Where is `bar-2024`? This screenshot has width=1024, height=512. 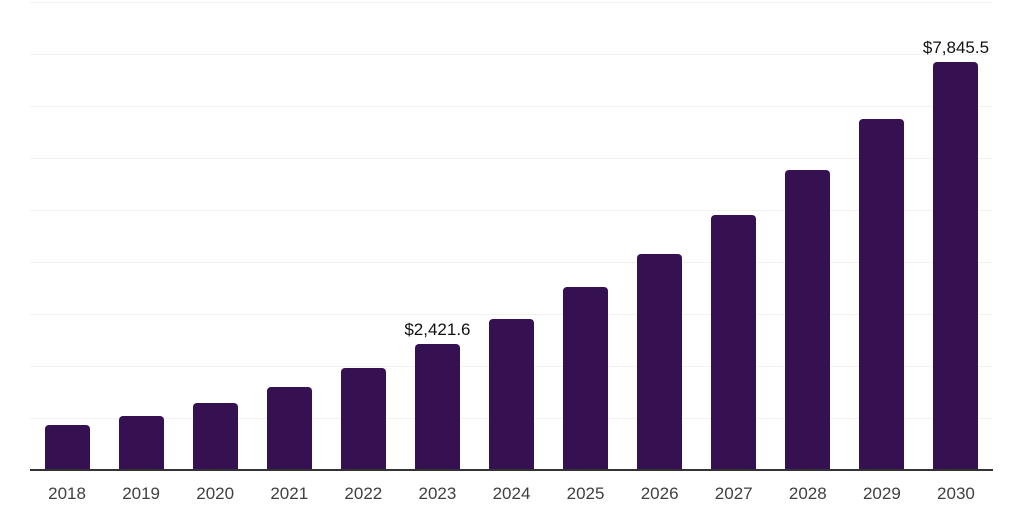
bar-2024 is located at coordinates (511, 394).